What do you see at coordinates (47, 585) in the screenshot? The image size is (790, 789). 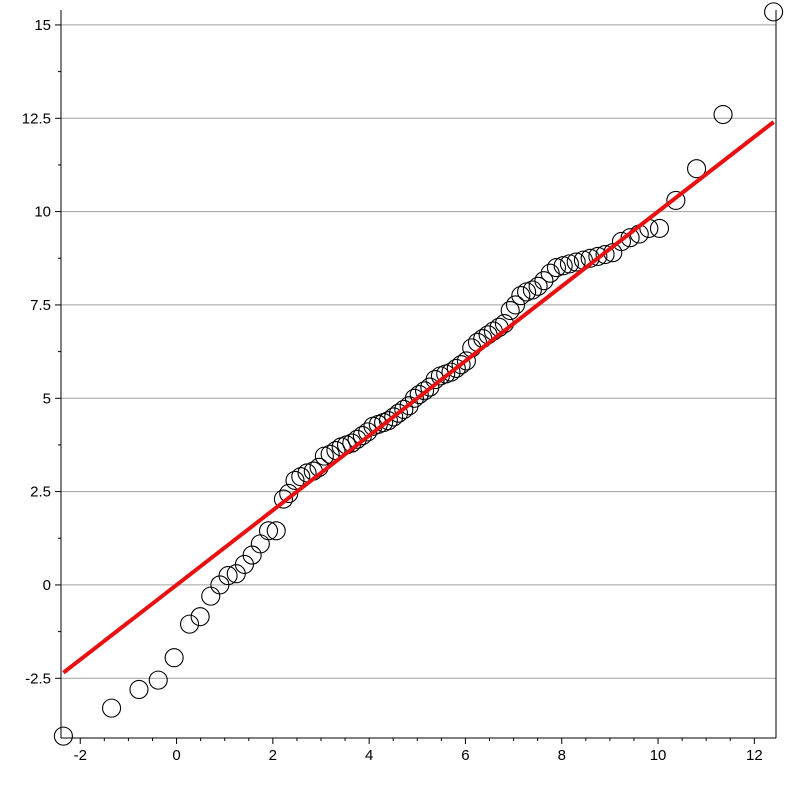 I see `y-tick-label: 0` at bounding box center [47, 585].